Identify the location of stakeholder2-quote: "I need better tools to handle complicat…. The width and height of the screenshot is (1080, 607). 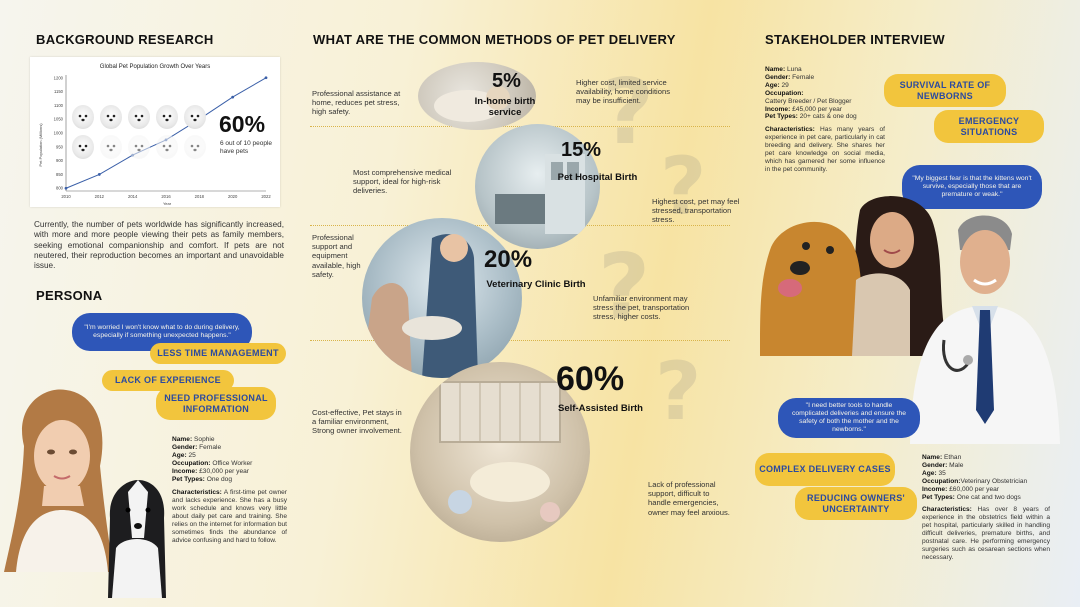
(849, 418).